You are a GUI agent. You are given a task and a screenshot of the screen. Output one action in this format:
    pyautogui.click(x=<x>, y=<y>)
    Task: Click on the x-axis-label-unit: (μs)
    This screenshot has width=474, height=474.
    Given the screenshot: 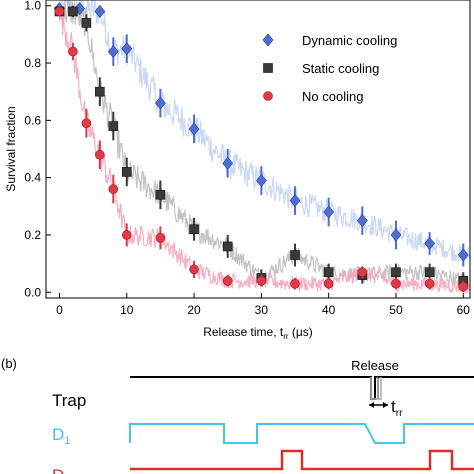 What is the action you would take?
    pyautogui.click(x=301, y=332)
    